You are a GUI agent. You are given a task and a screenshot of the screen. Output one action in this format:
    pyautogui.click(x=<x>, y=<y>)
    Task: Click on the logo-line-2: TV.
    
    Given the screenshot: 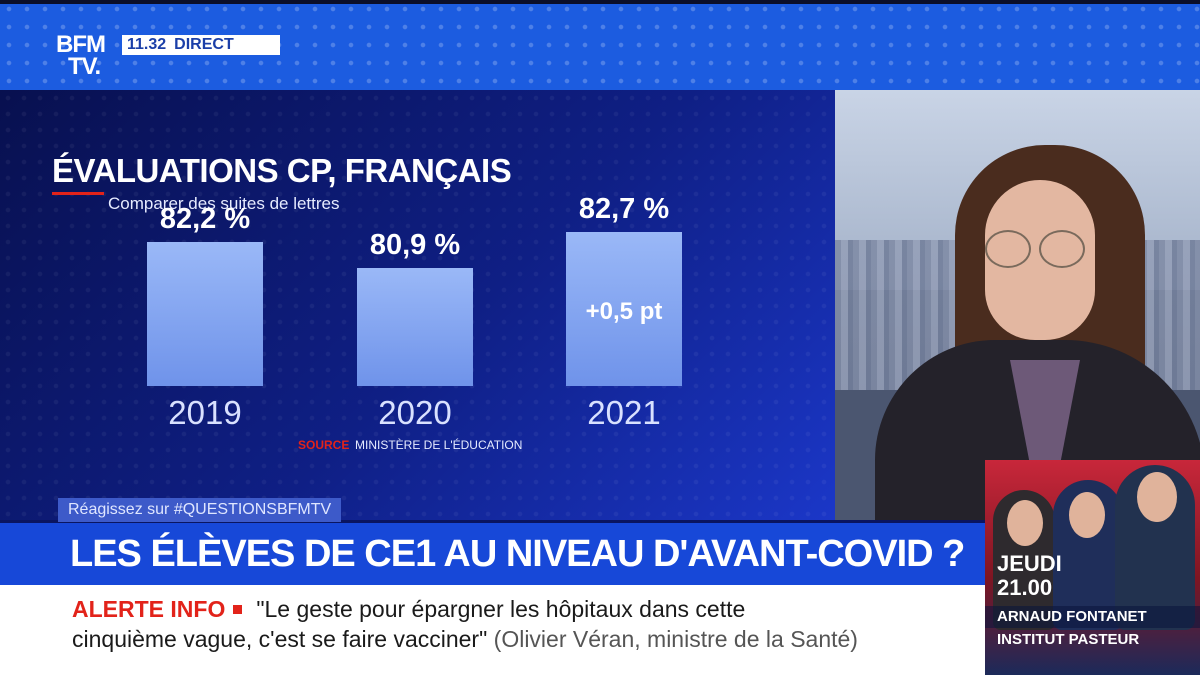 What is the action you would take?
    pyautogui.click(x=84, y=66)
    